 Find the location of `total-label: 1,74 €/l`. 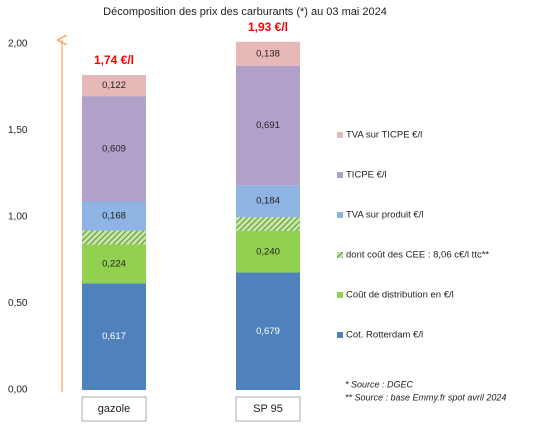

total-label: 1,74 €/l is located at coordinates (114, 60).